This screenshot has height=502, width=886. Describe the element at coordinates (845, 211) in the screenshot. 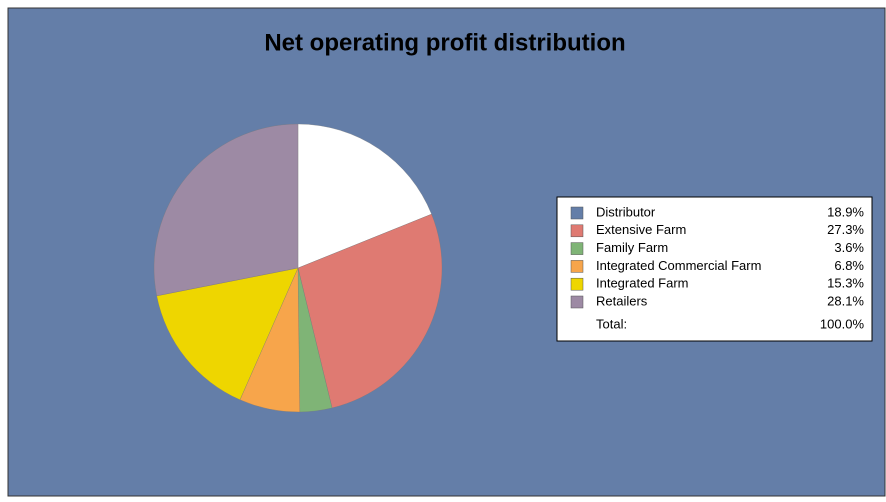

I see `legend-value: 18.9%` at that location.